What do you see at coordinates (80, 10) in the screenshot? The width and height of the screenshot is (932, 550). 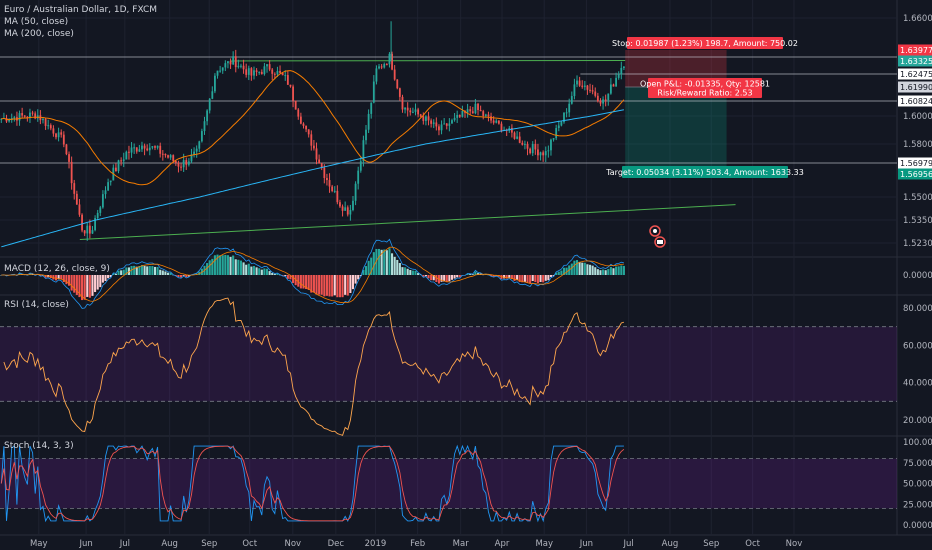 I see `symbol-title: Euro / Australian Dollar, 1D, FXCM` at bounding box center [80, 10].